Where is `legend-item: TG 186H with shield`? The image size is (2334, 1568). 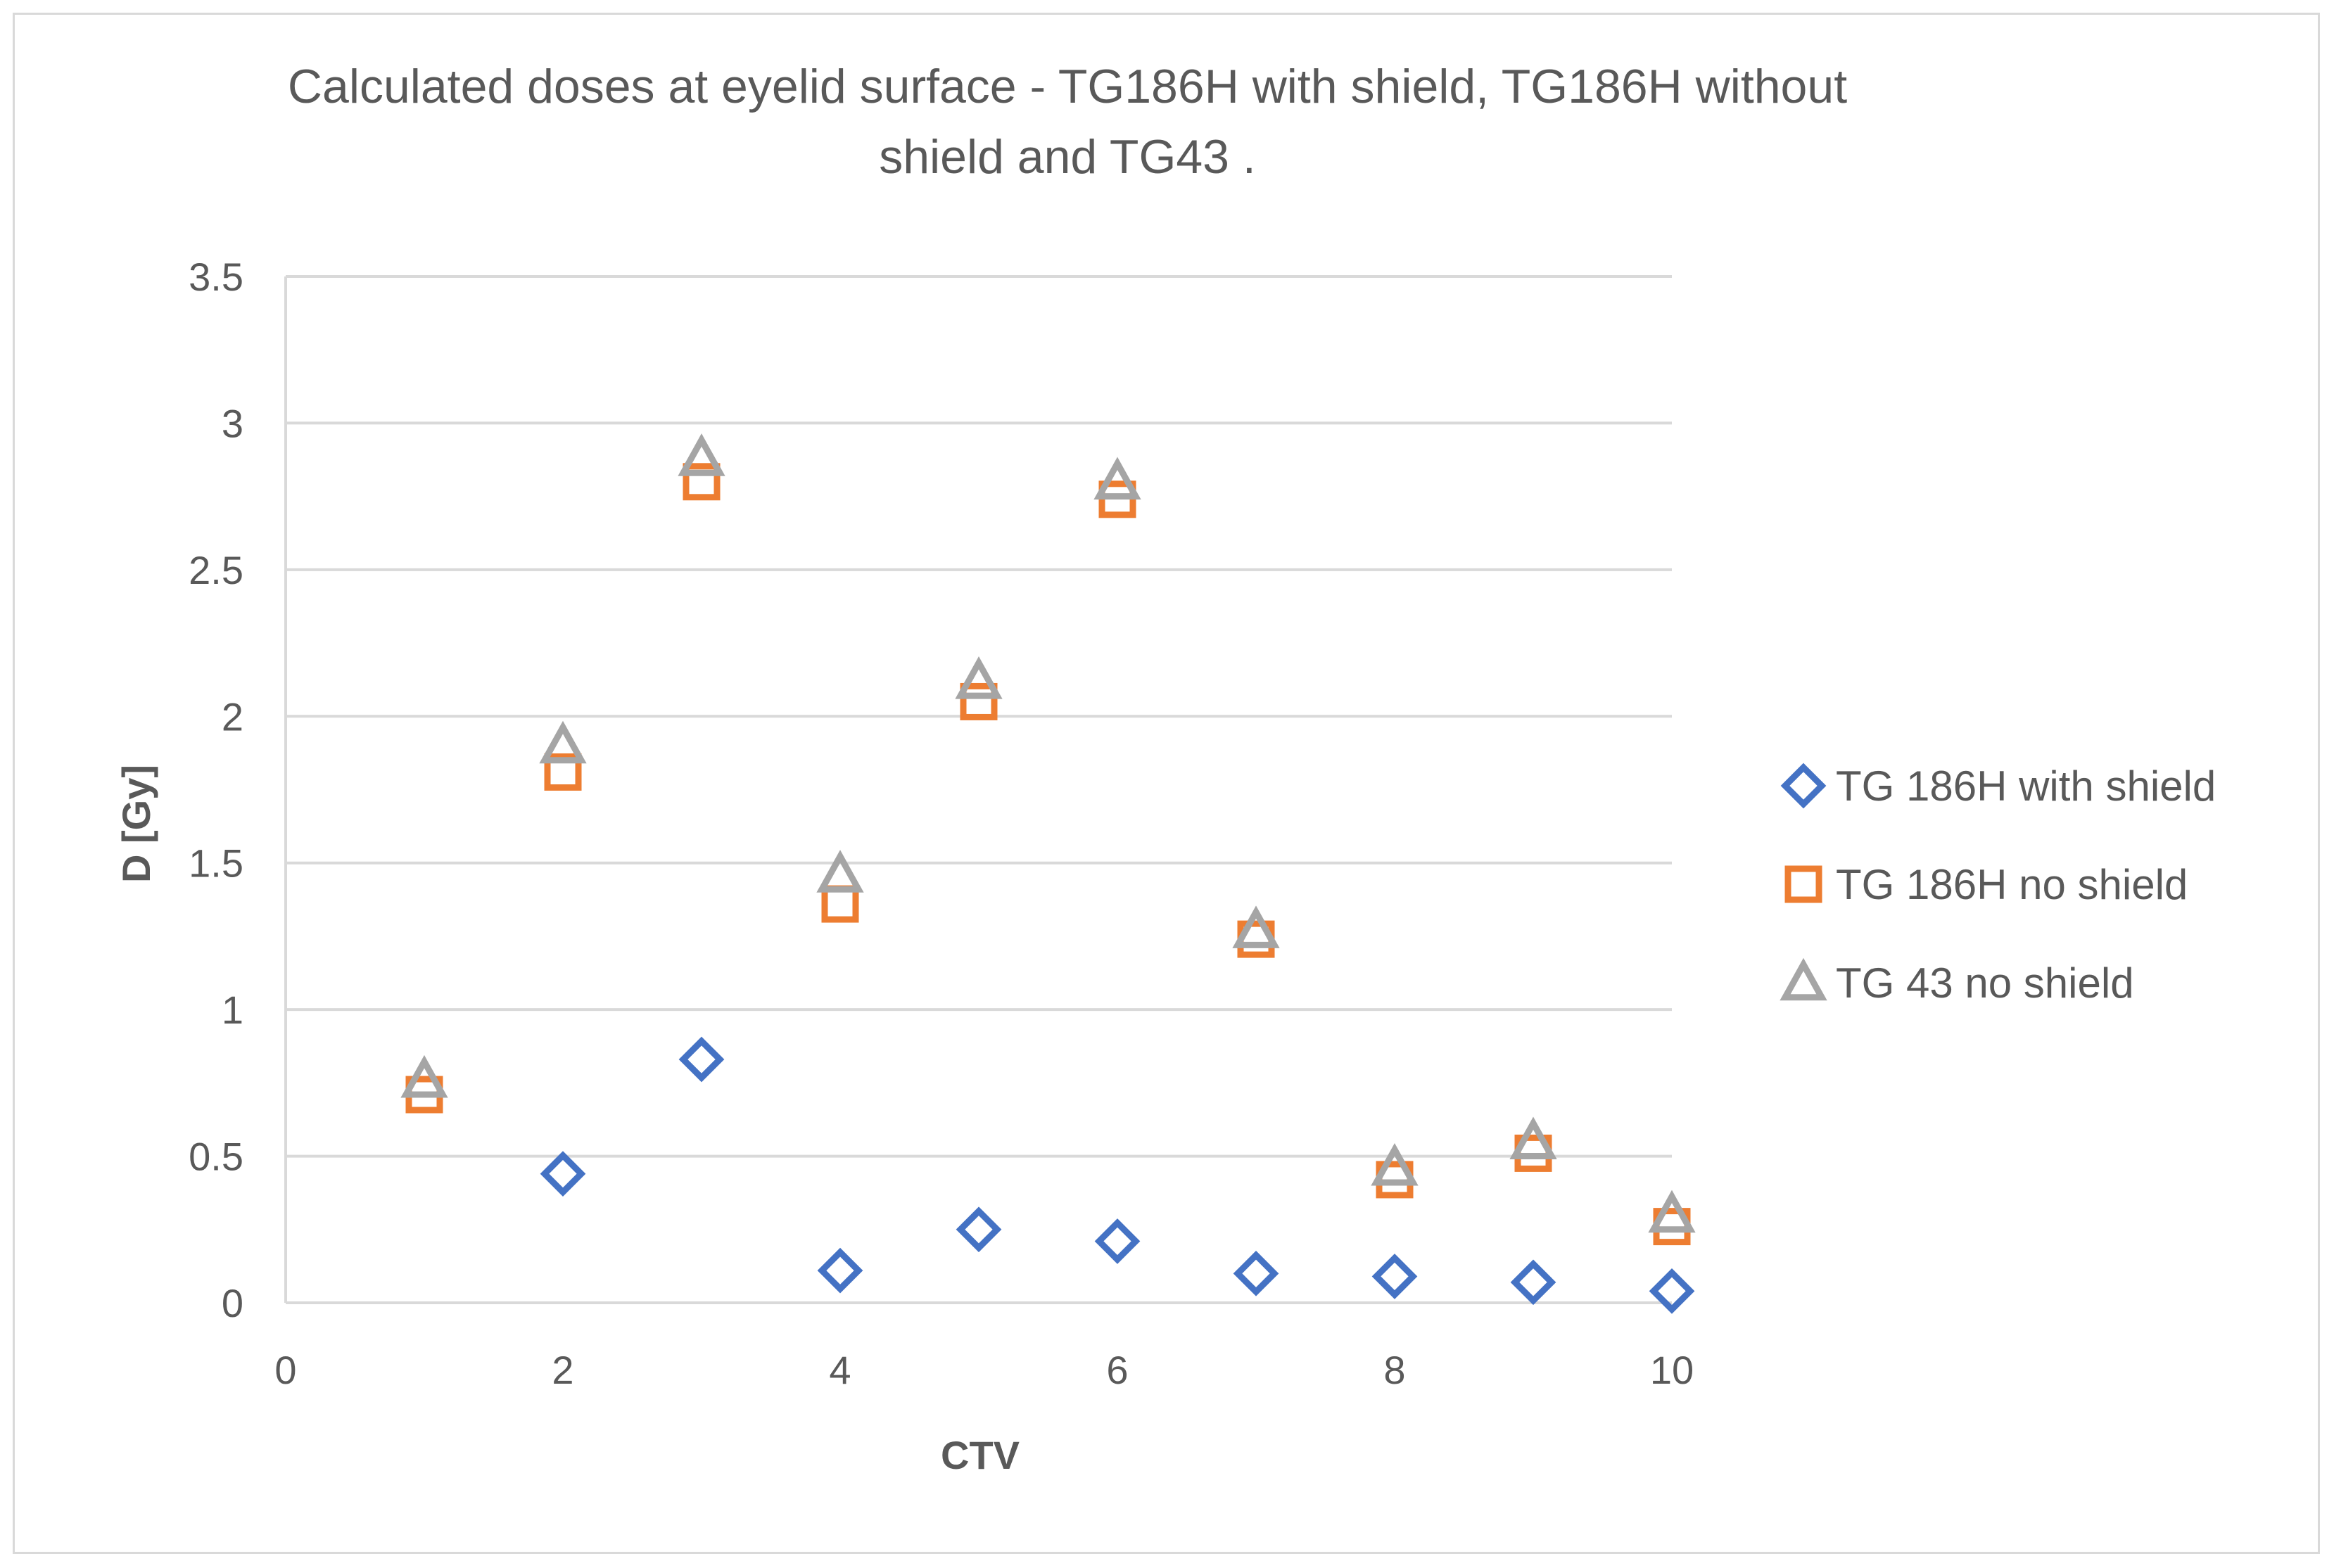
legend-item: TG 186H with shield is located at coordinates (1998, 786).